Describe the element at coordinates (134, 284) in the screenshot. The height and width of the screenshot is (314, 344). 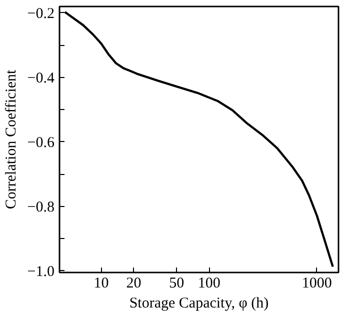
I see `x-tick-label: 20` at that location.